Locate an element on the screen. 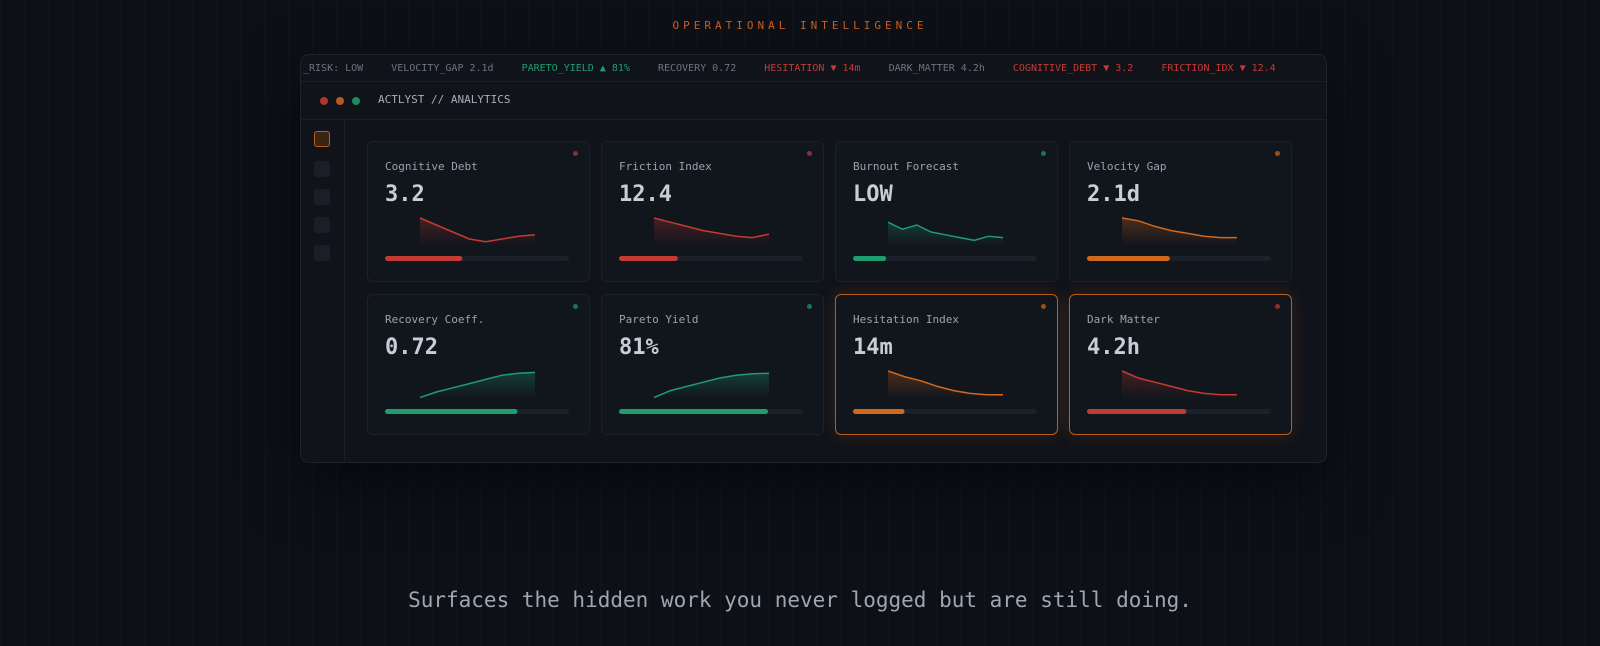 The width and height of the screenshot is (1600, 646). card-label: Pareto Yield is located at coordinates (659, 319).